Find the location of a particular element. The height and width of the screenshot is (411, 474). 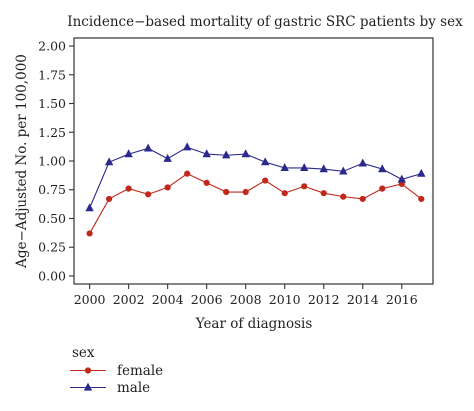

y-tick-label: 1.75 is located at coordinates (52, 74).